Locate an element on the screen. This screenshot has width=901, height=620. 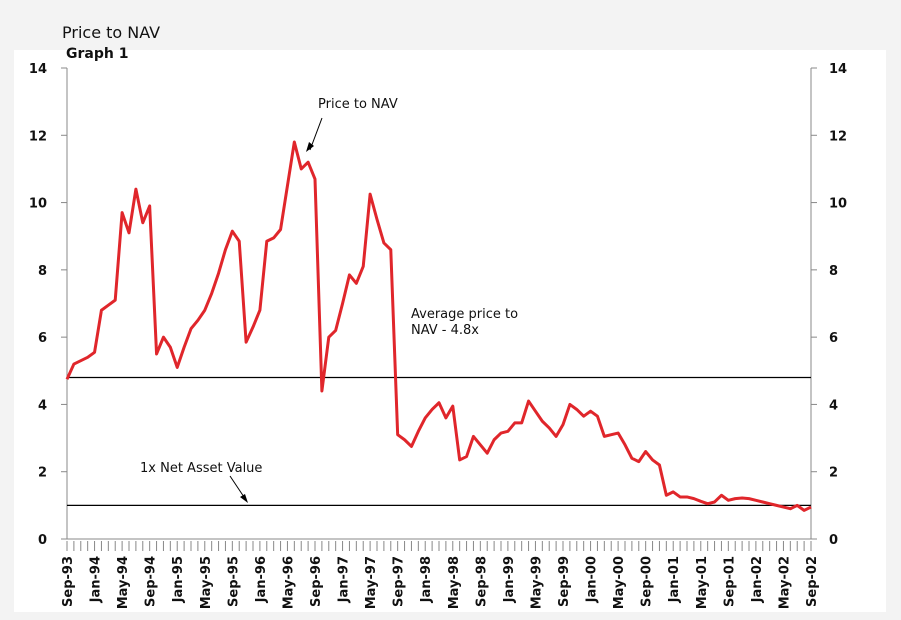
y2-tick-label: 0 is located at coordinates (833, 540).